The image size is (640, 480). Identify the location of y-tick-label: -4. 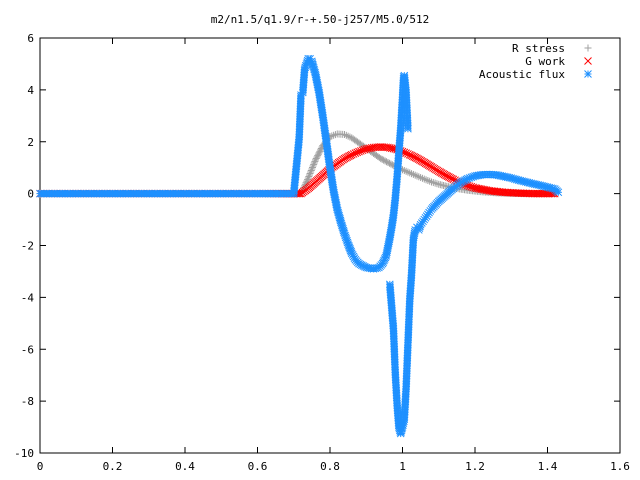
(28, 297).